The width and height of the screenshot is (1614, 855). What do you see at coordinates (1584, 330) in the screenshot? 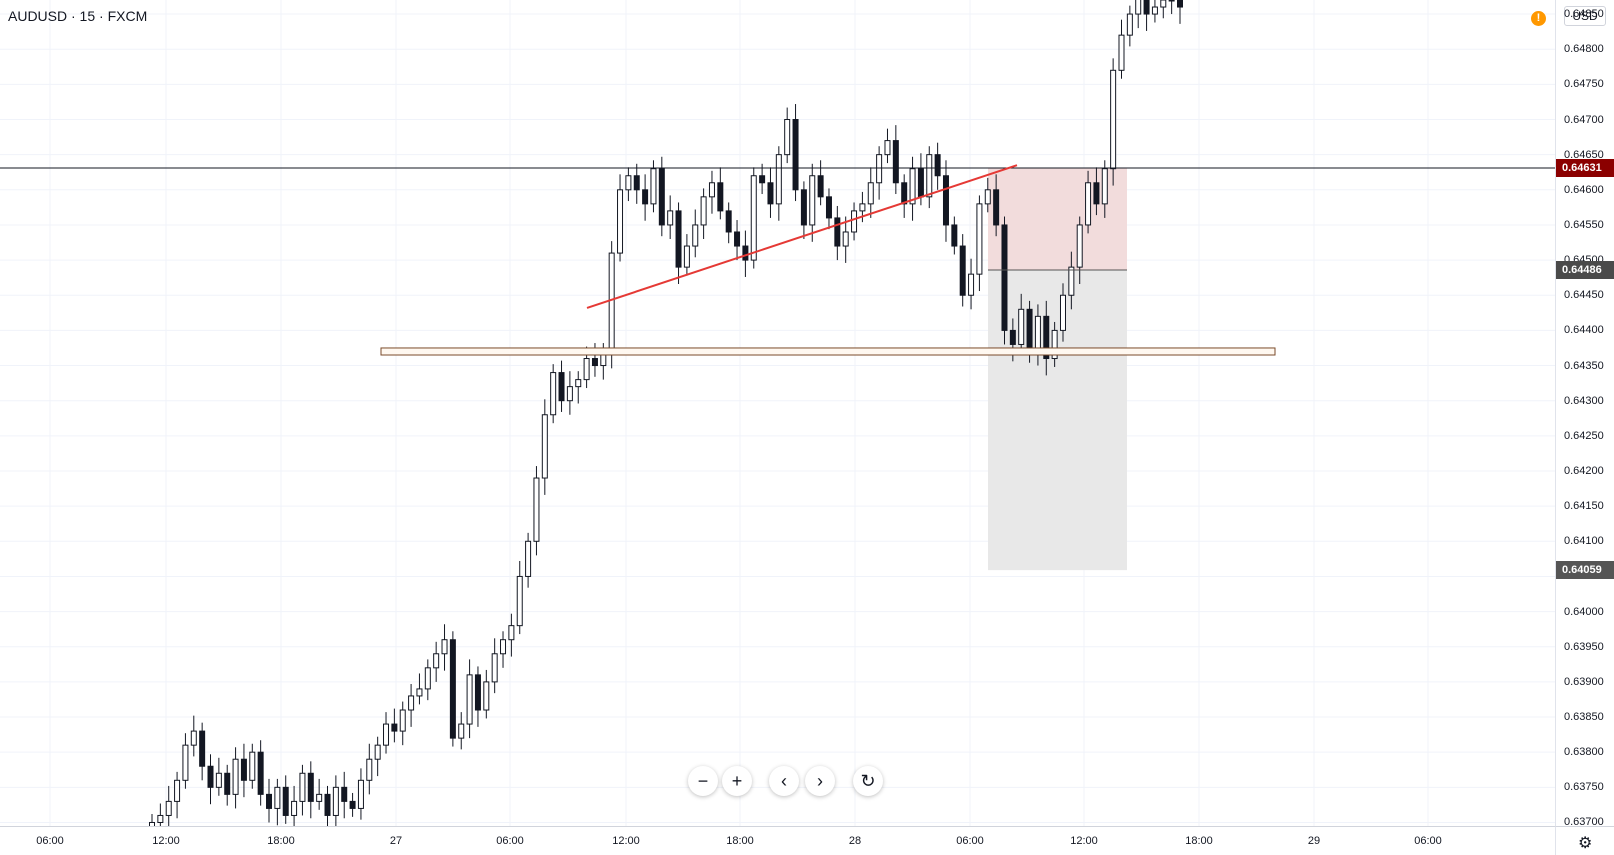
I see `price-tick: 0.64400` at bounding box center [1584, 330].